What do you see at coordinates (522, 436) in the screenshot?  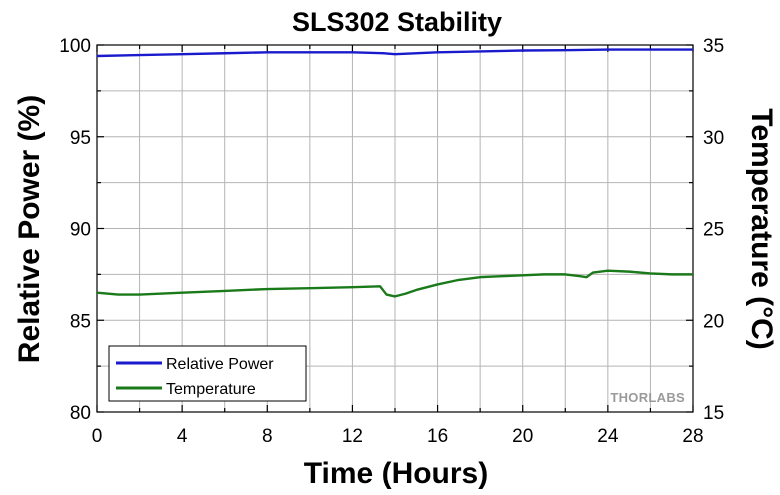 I see `x-tick-label: 20` at bounding box center [522, 436].